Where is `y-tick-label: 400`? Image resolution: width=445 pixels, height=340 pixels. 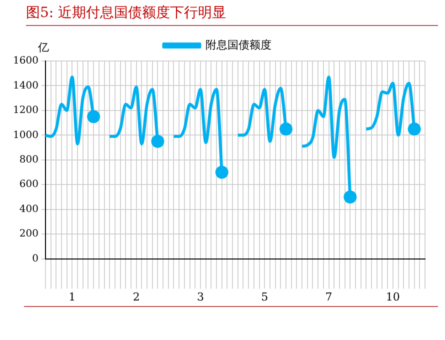 y-tick-label: 400 is located at coordinates (28, 209).